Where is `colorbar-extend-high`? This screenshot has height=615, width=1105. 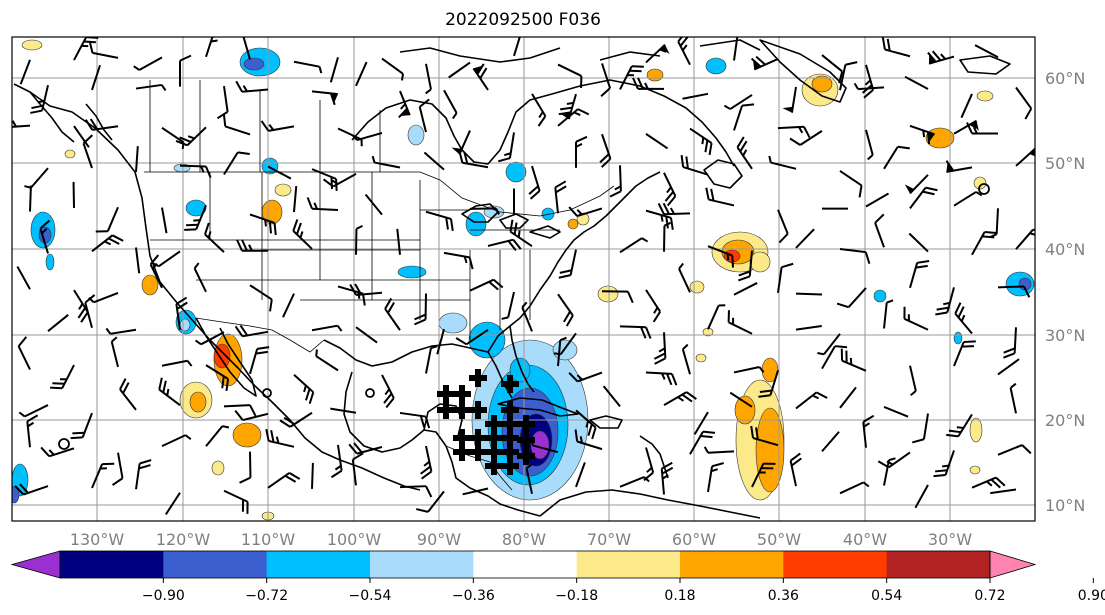 colorbar-extend-high is located at coordinates (1013, 564).